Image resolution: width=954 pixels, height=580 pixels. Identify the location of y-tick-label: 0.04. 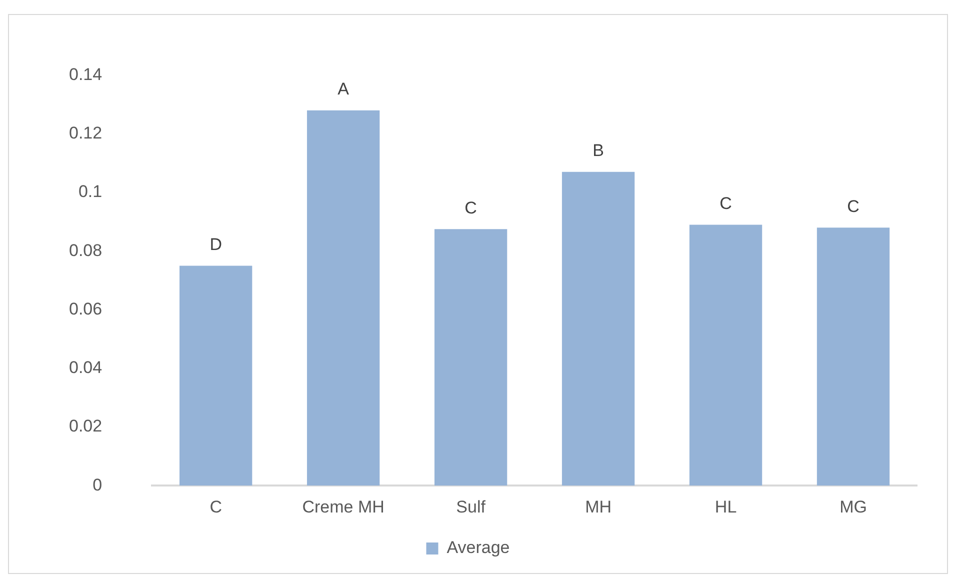
(85, 368).